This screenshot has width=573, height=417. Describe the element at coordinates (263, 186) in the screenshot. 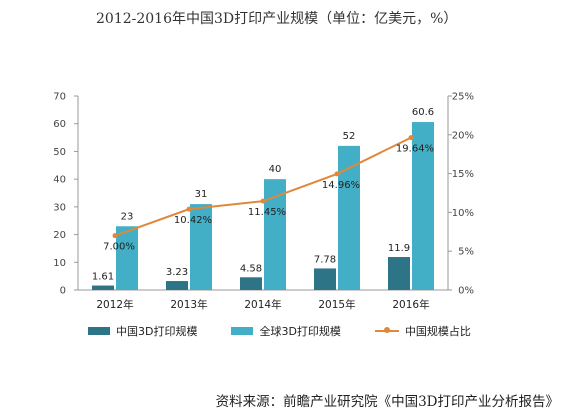

I see `share-line` at that location.